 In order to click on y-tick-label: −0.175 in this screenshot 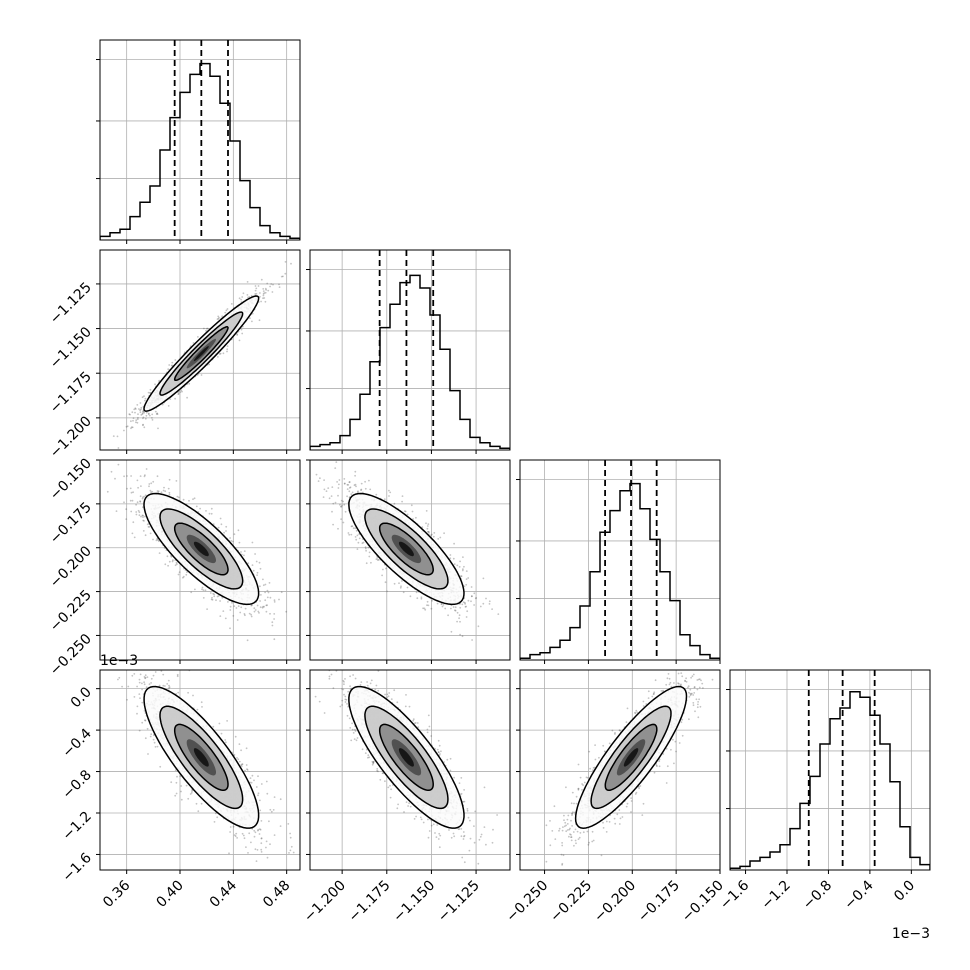, I will do `click(71, 523)`.